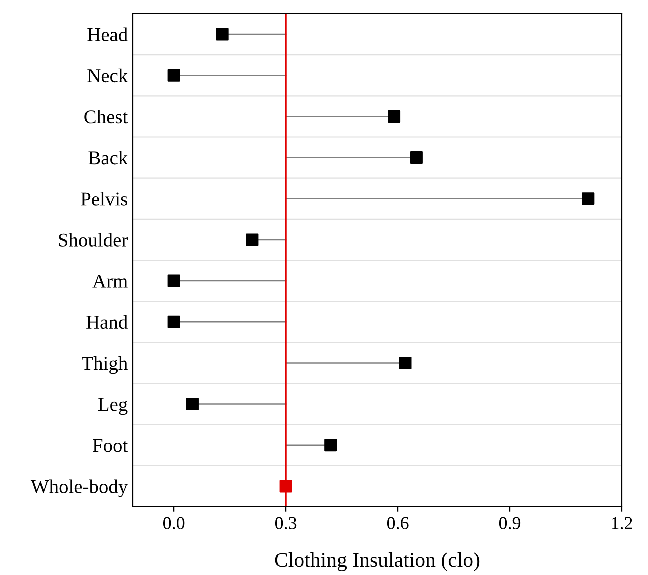  I want to click on y-tick-label: Head, so click(108, 35).